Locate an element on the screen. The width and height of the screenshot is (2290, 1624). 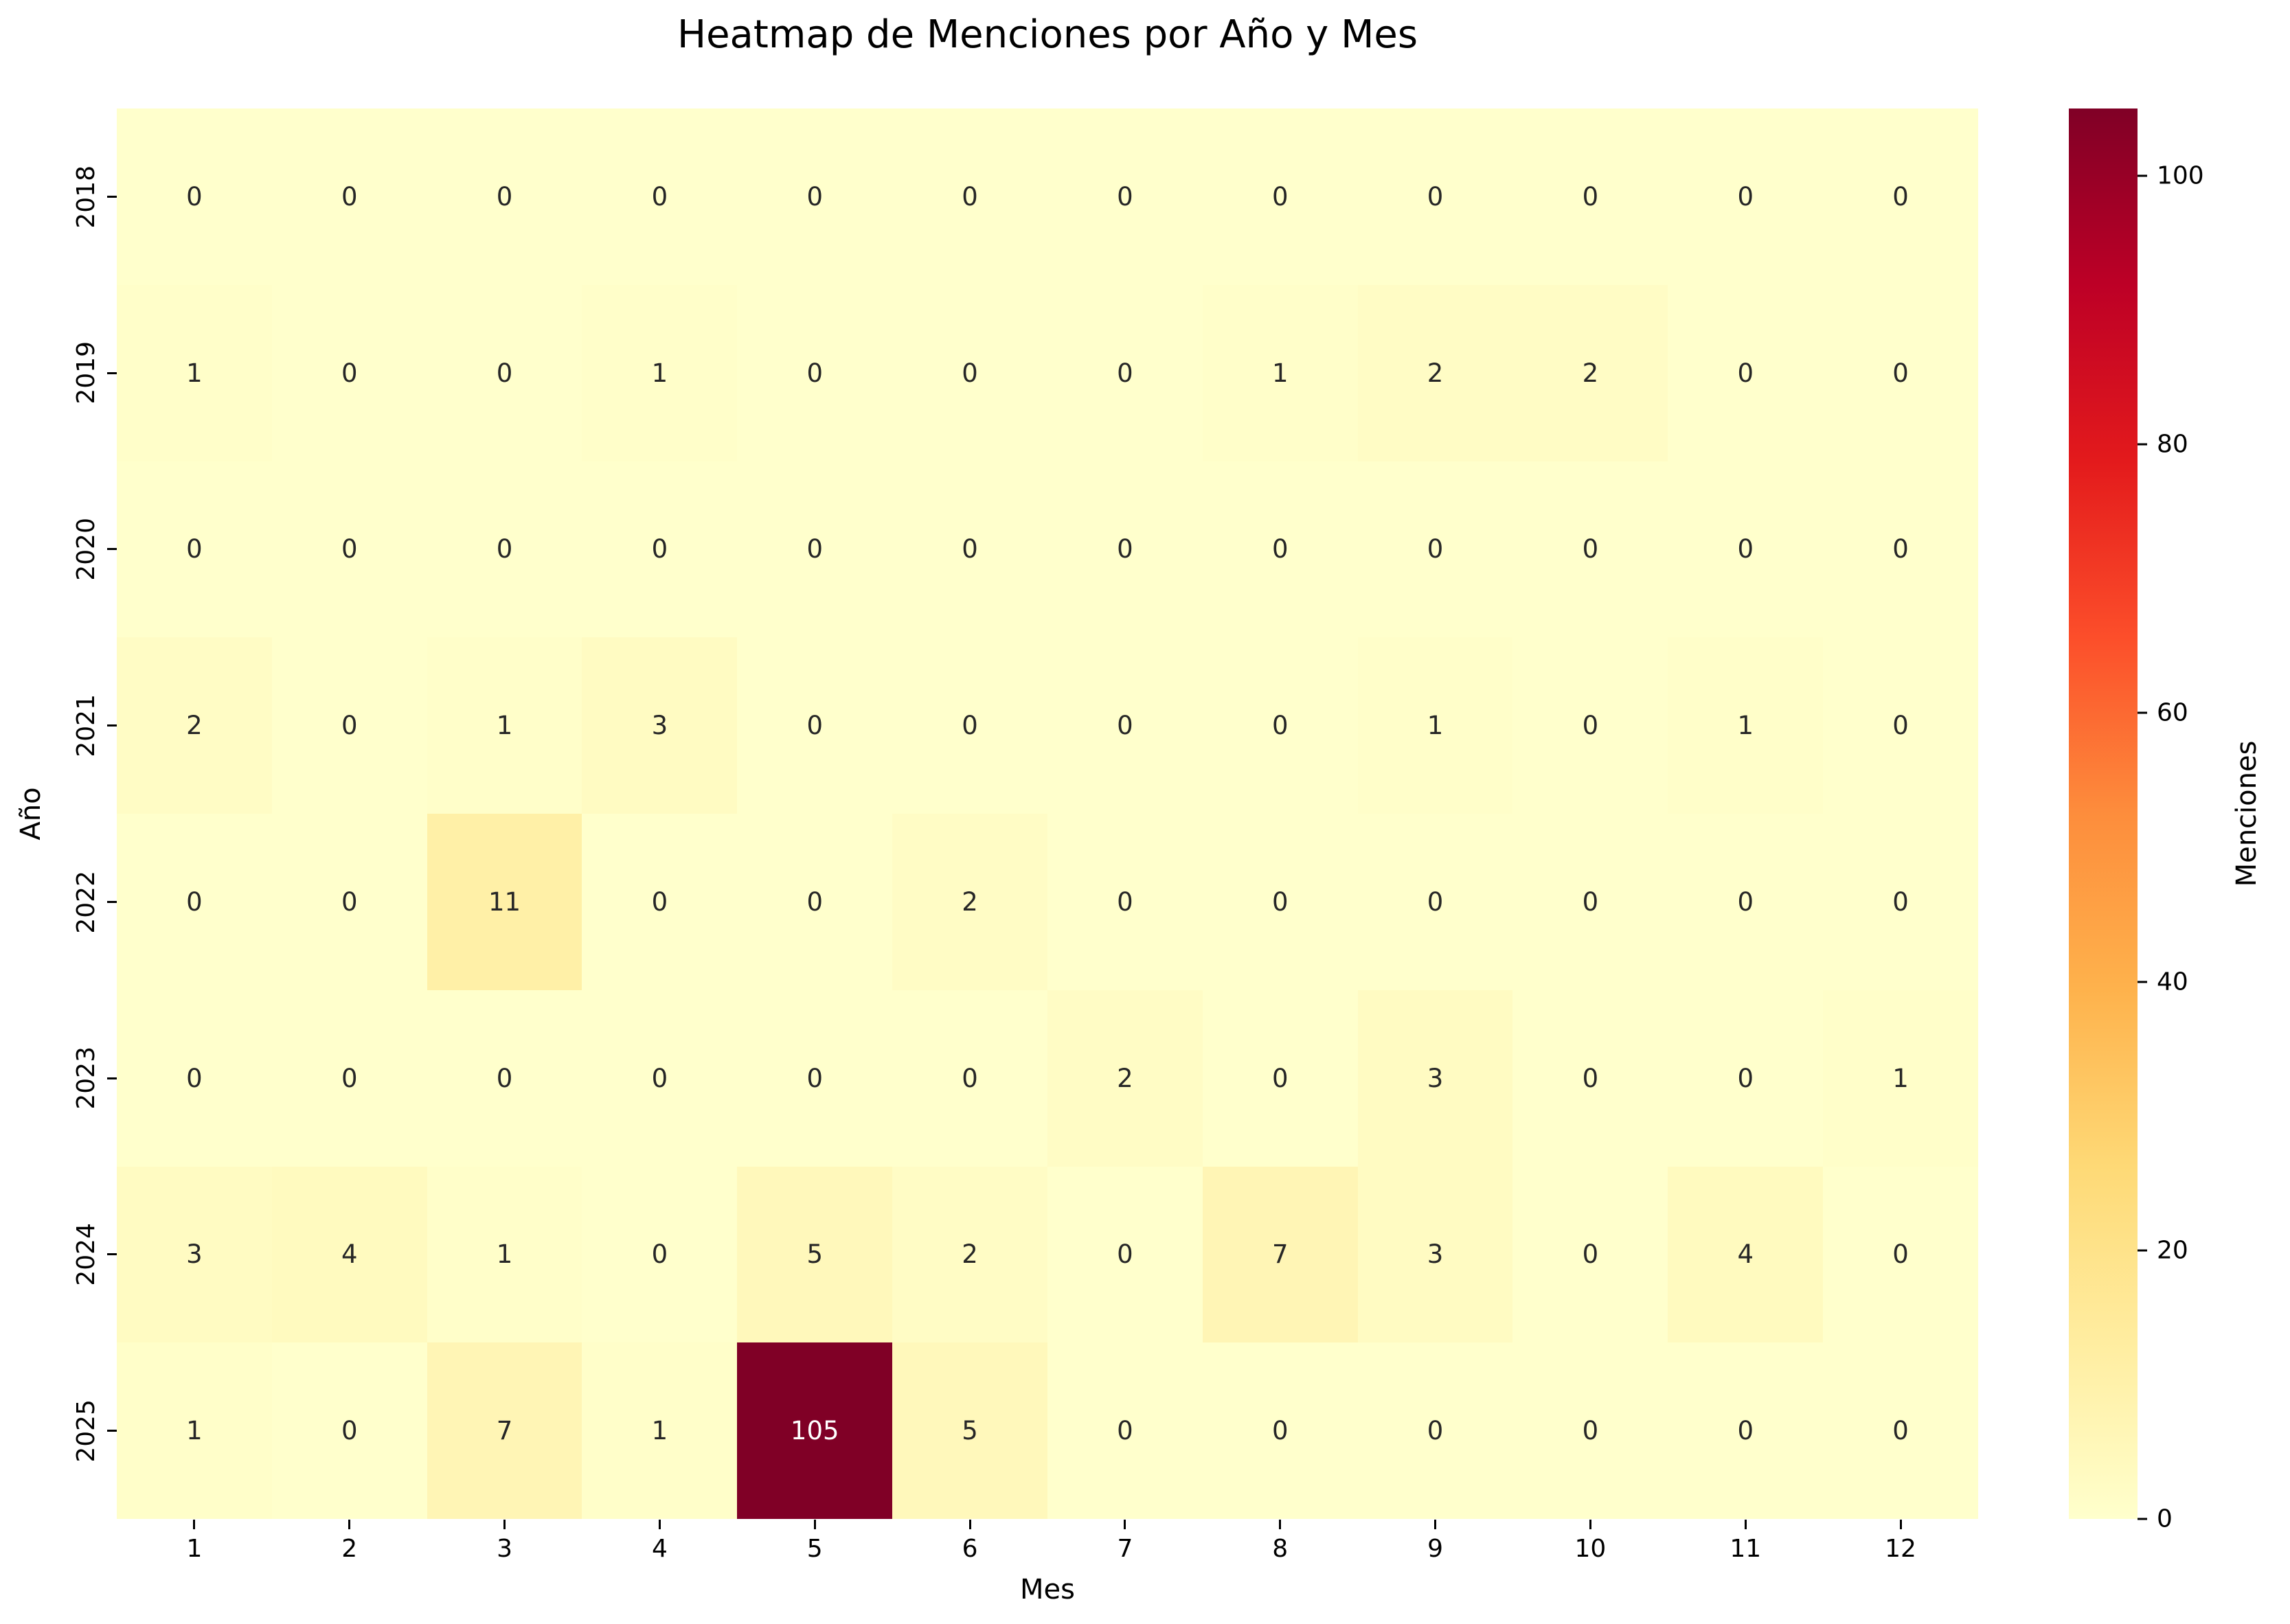
x-tick-label: 3 is located at coordinates (505, 1549).